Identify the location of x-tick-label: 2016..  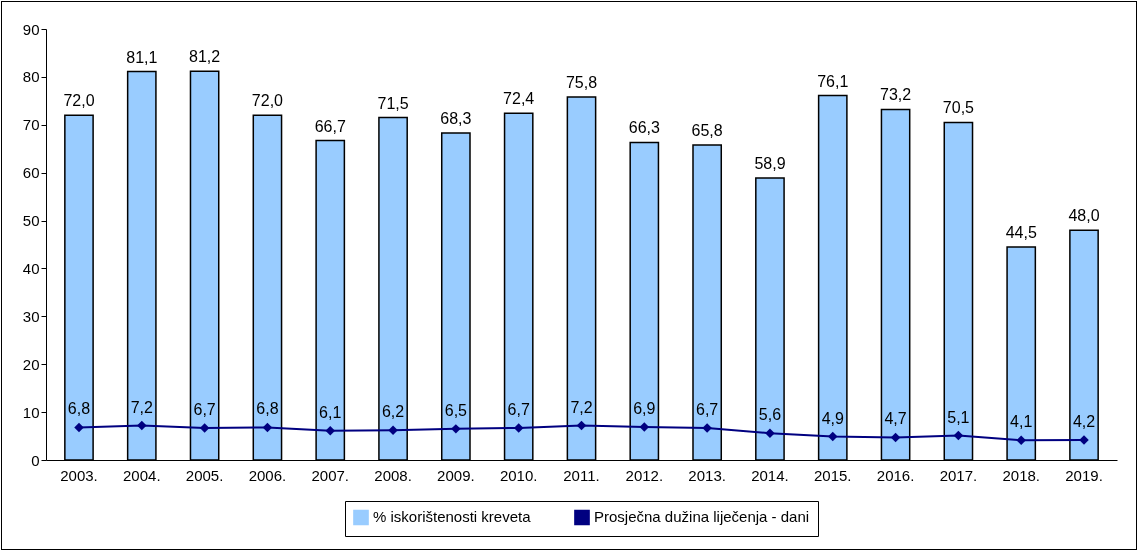
(895, 475).